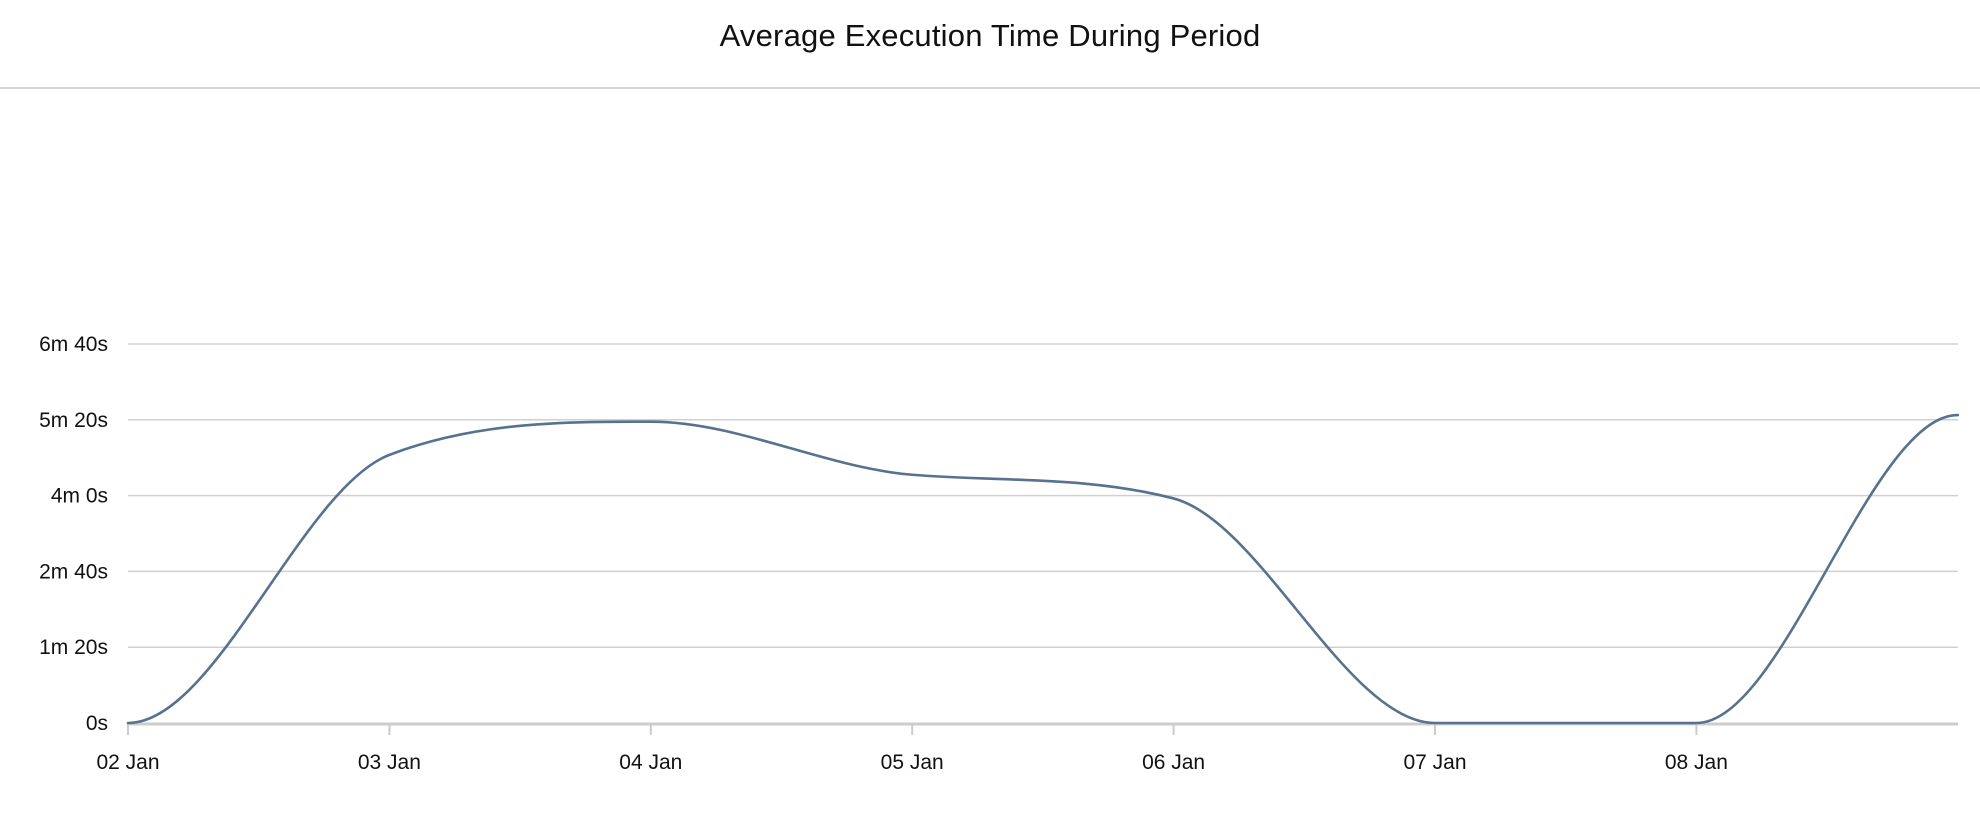 The width and height of the screenshot is (1980, 820). Describe the element at coordinates (73, 647) in the screenshot. I see `y-tick-label-1: 1m 20s` at that location.